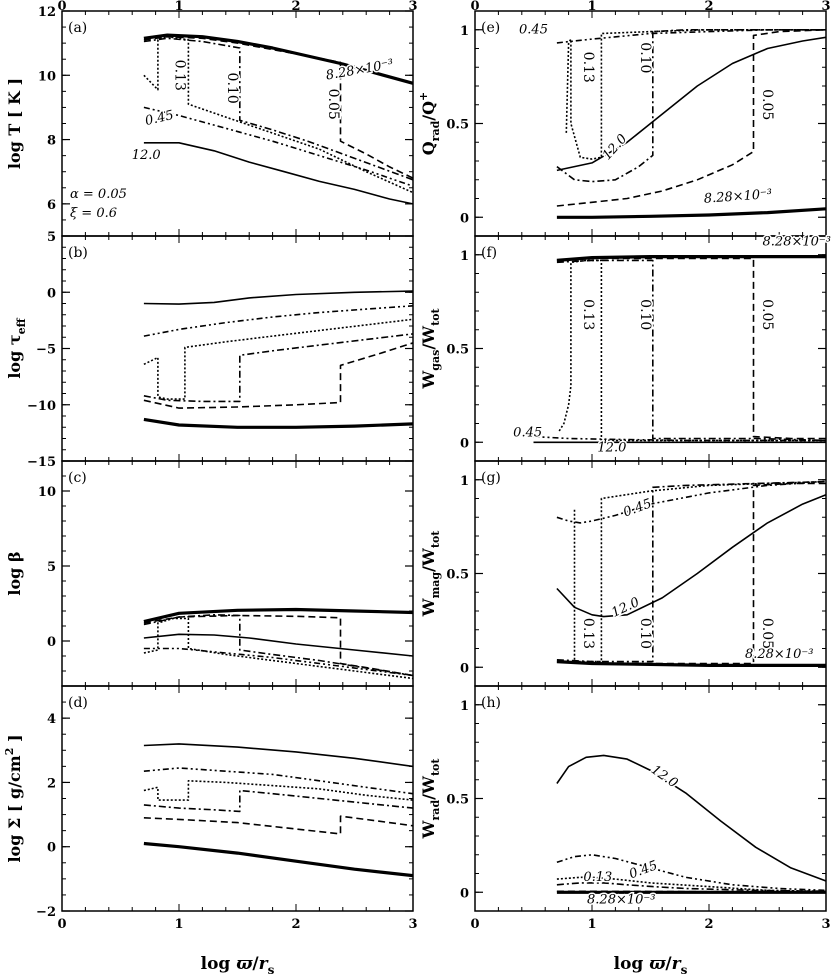  I want to click on x-tick-label-top: 1, so click(591, 7).